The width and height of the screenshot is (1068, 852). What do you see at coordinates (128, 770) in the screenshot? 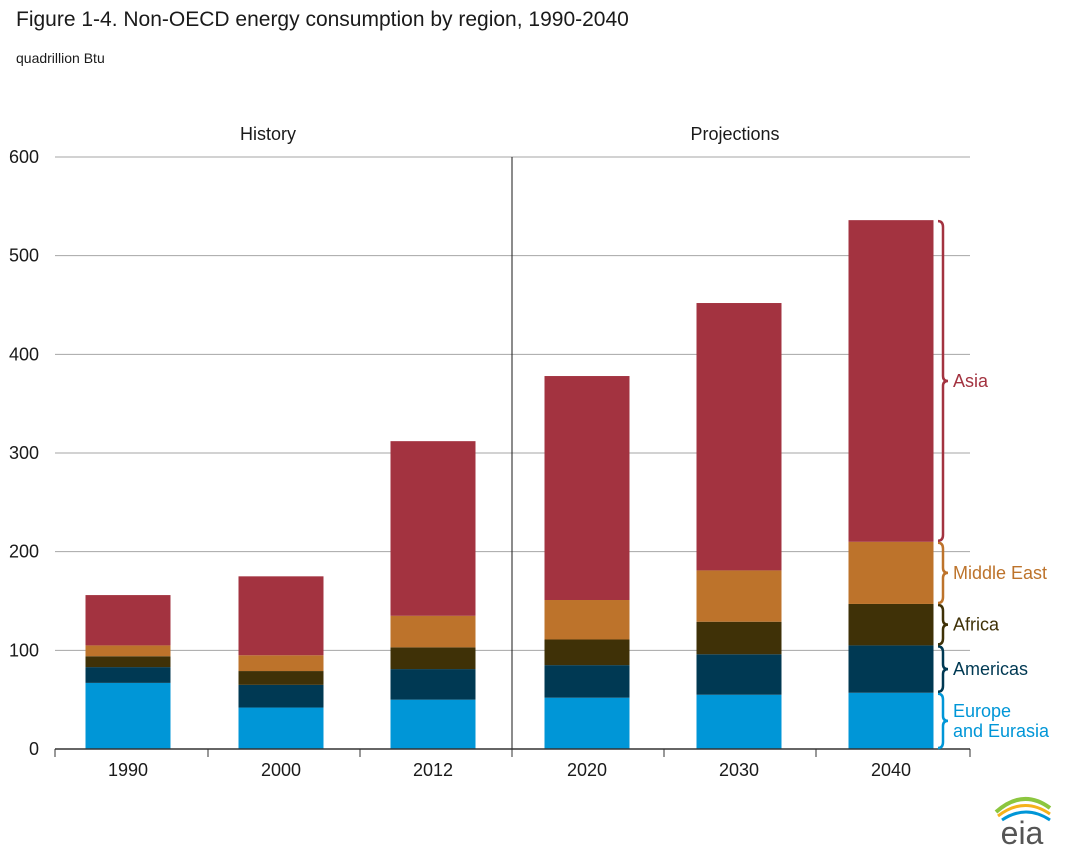
I see `x-tick-label: 1990` at bounding box center [128, 770].